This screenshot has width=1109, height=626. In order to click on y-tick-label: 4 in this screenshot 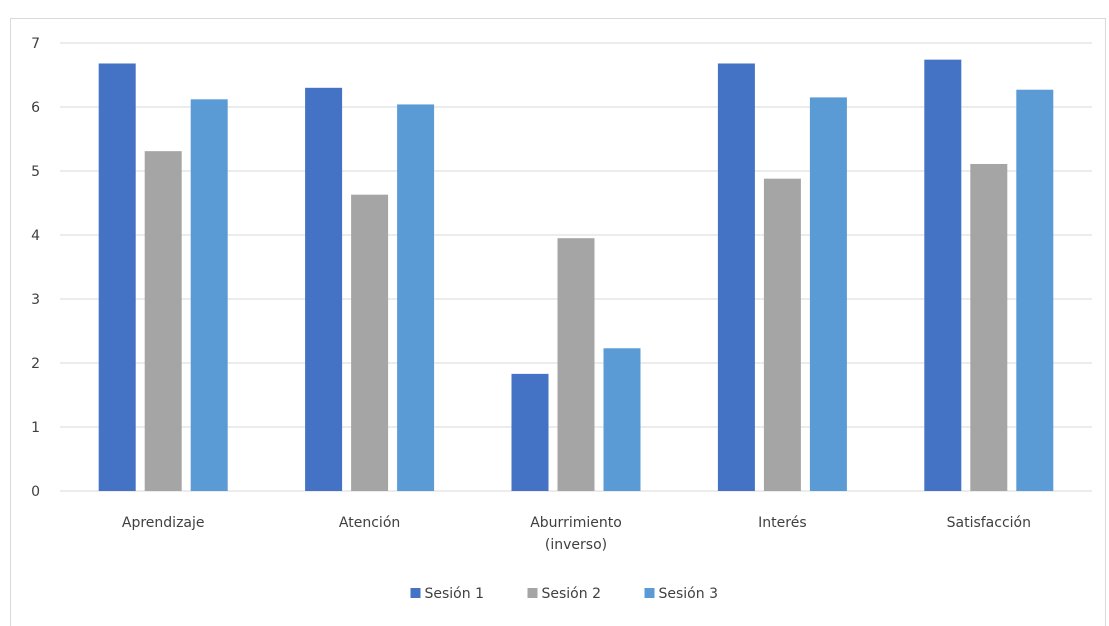, I will do `click(35, 236)`.